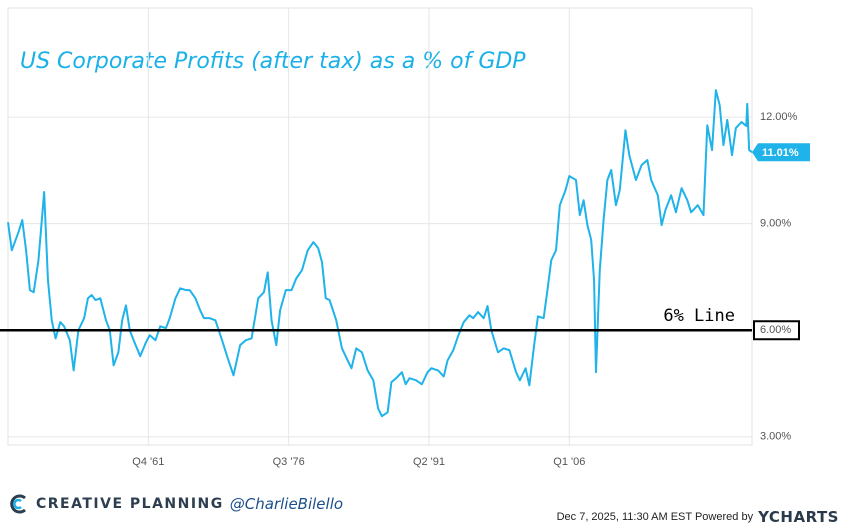 This screenshot has height=527, width=845. I want to click on y-tick-label: 3.00%, so click(775, 437).